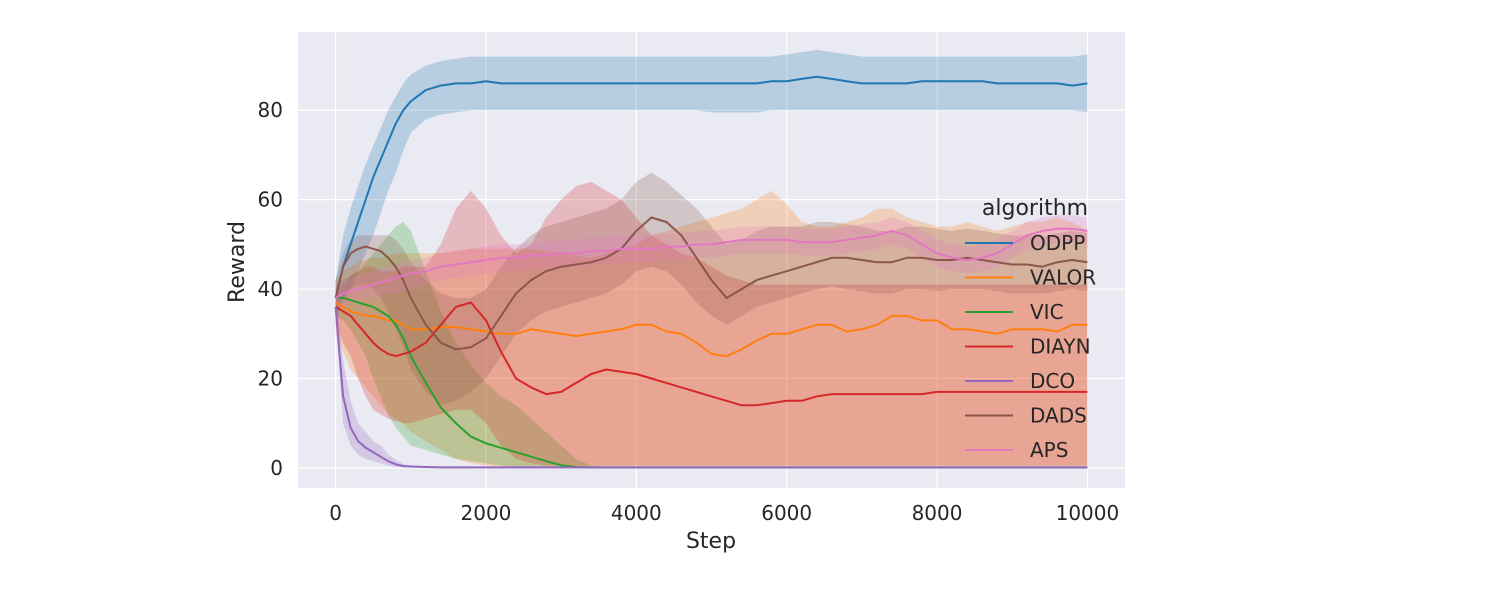 The height and width of the screenshot is (600, 1500). I want to click on x-axis-label: Step, so click(711, 541).